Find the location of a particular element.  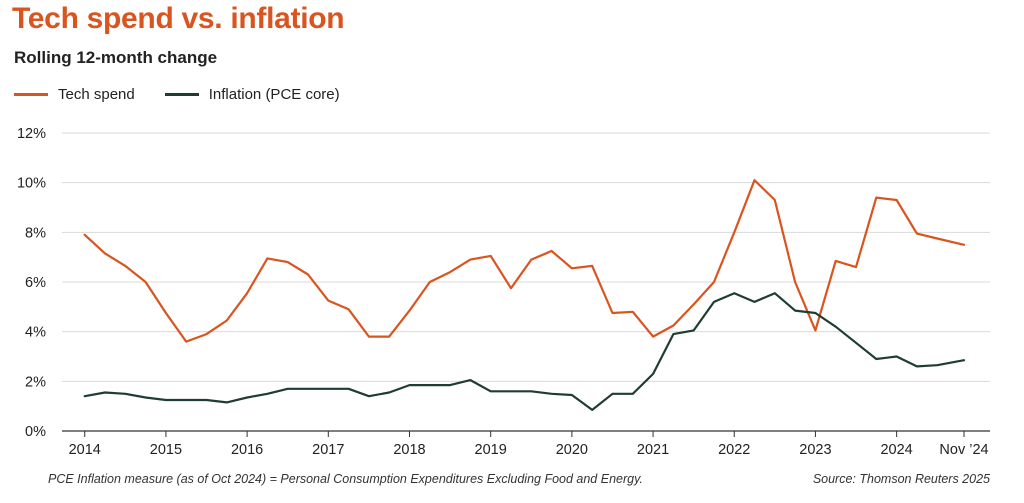

y-tick-label: 8% is located at coordinates (35, 233).